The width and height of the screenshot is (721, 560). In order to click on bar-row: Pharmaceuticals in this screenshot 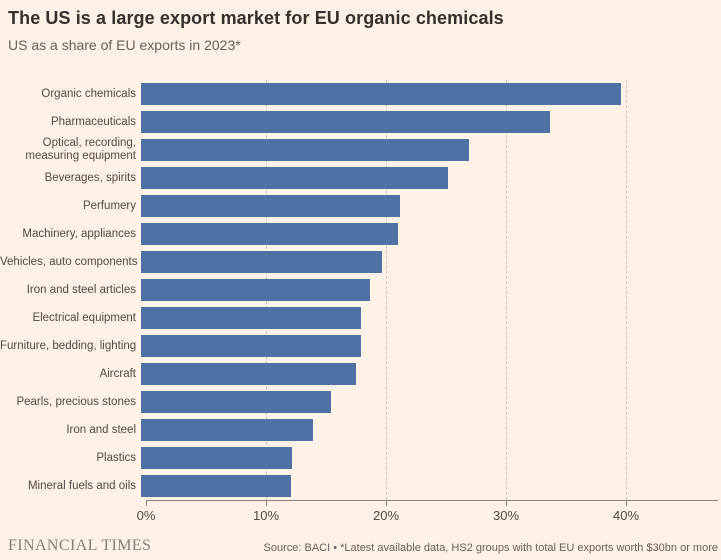, I will do `click(359, 122)`.